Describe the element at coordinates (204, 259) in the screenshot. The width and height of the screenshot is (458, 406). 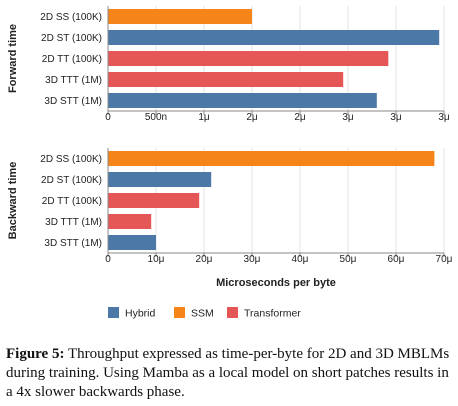
I see `x-tick-label: 20μ` at that location.